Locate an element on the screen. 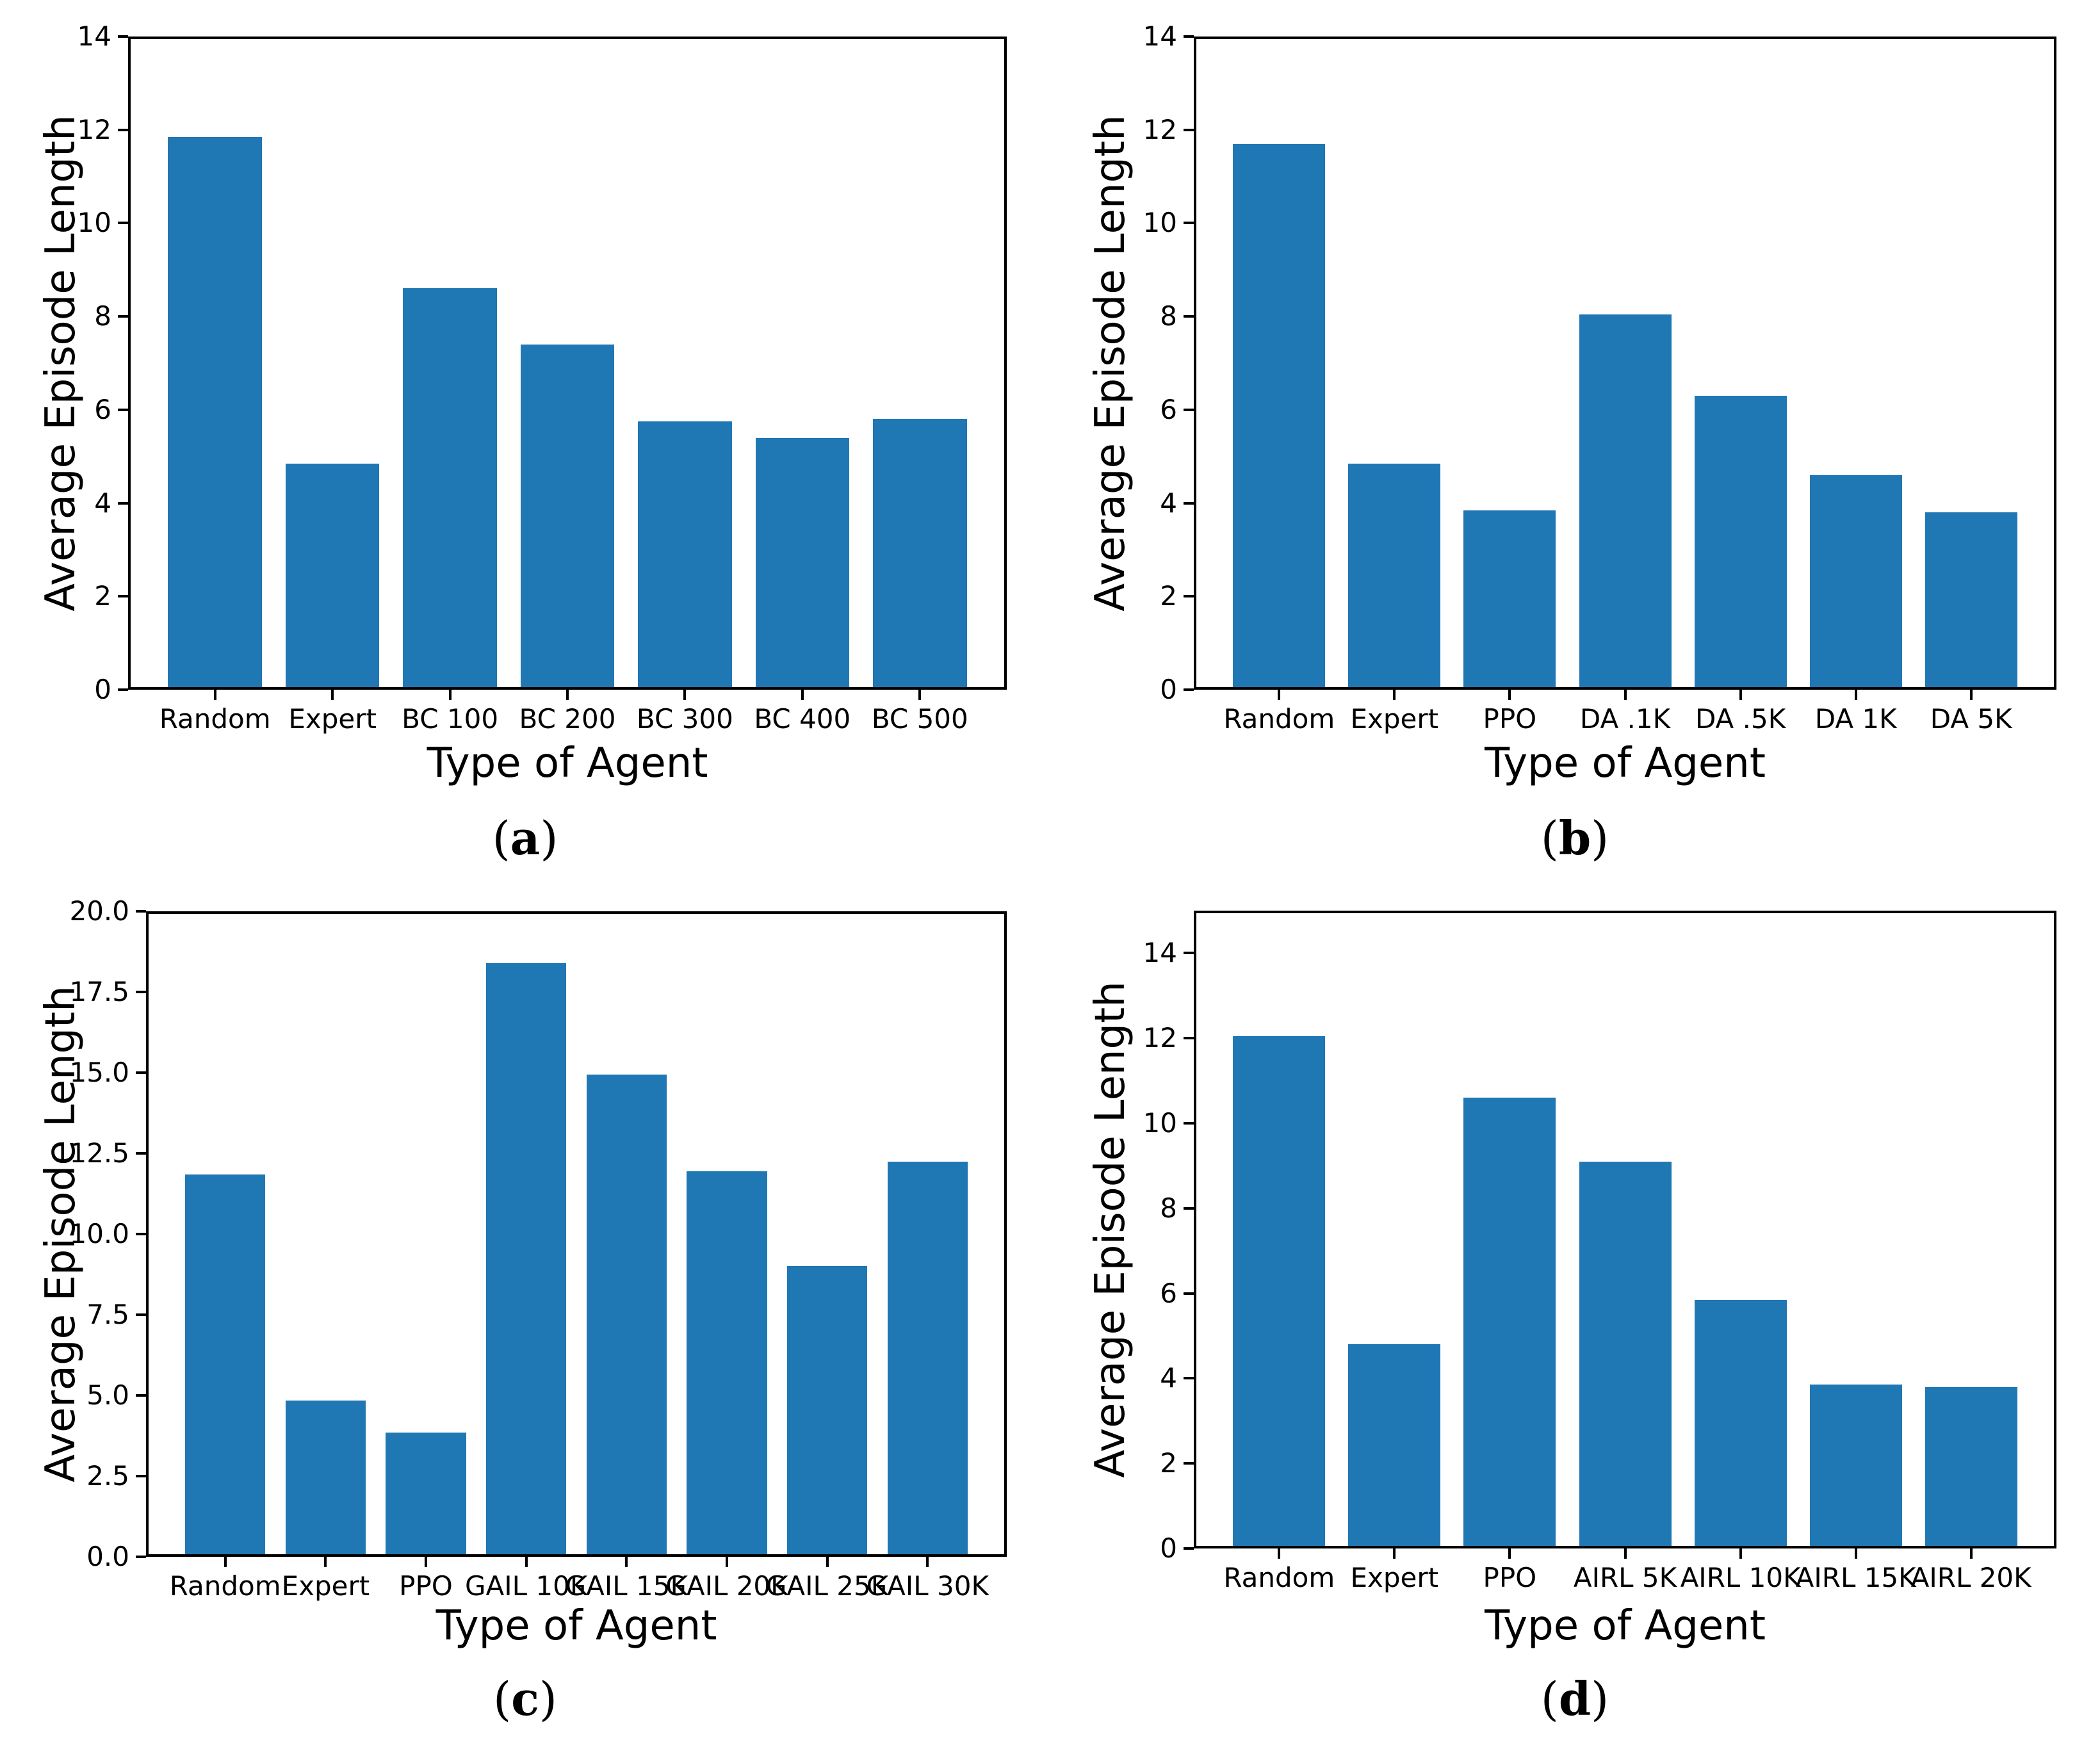 This screenshot has height=1747, width=2100. bar-da-1k is located at coordinates (1856, 582).